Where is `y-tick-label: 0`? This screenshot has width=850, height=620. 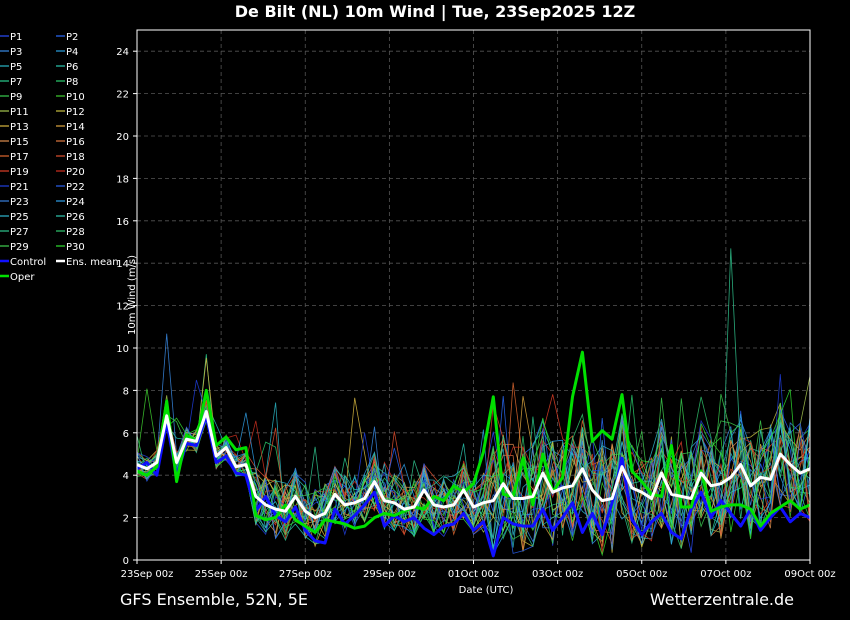
y-tick-label: 0 is located at coordinates (126, 561).